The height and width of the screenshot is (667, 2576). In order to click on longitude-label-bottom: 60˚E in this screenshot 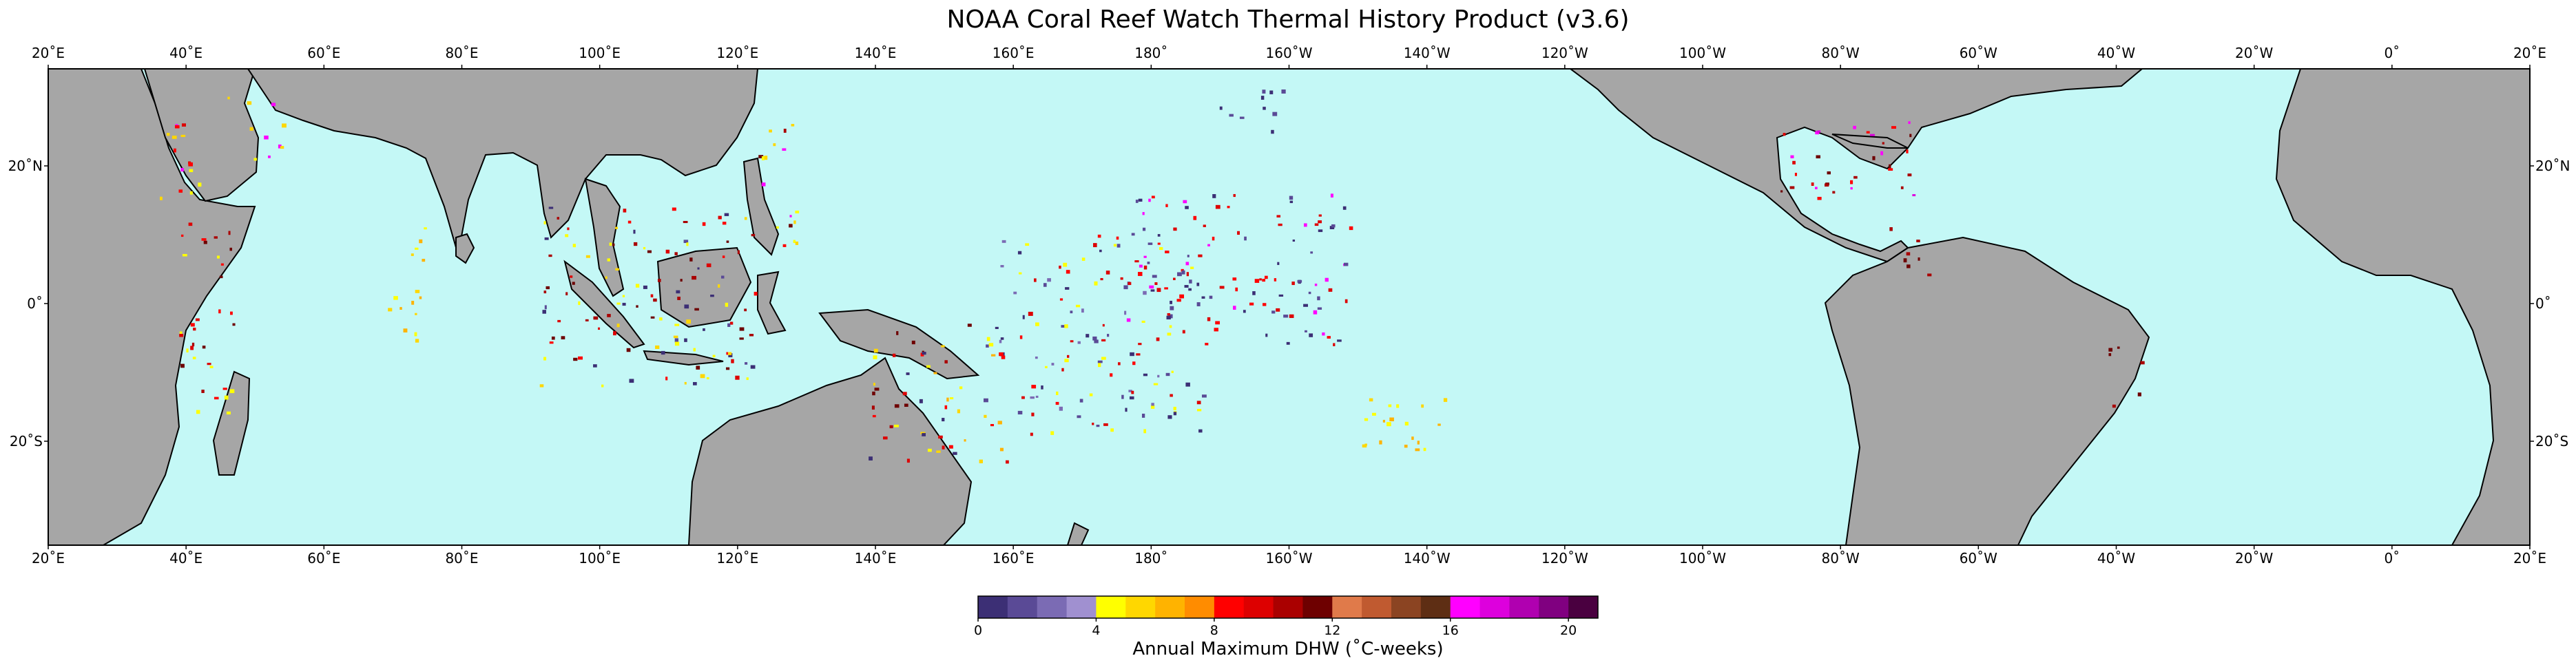, I will do `click(323, 558)`.